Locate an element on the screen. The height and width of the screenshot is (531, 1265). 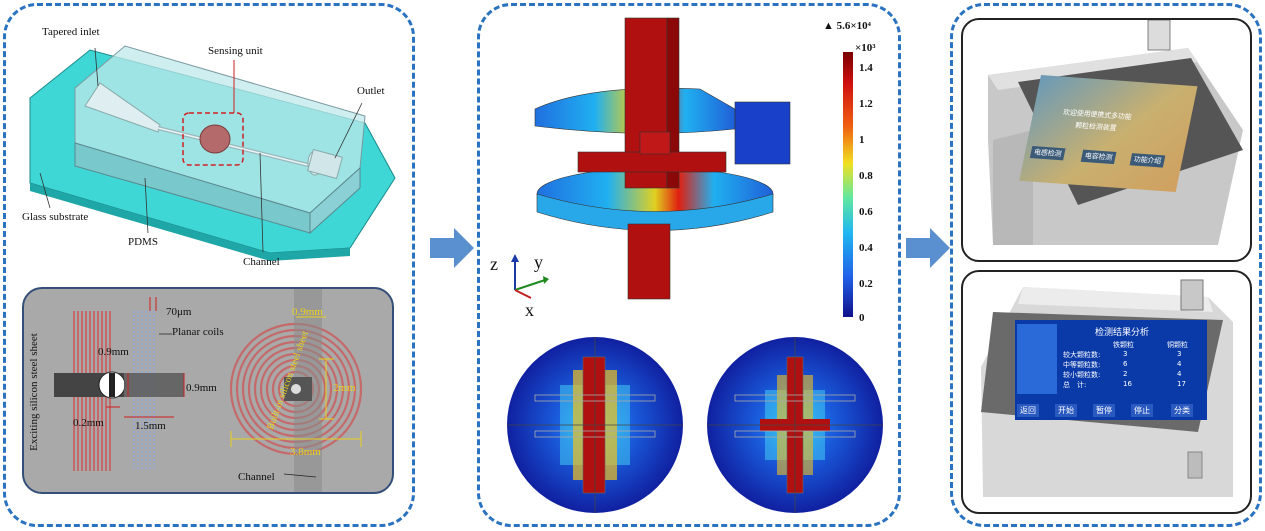
label-tapered-inlet: Tapered inlet is located at coordinates (71, 32).